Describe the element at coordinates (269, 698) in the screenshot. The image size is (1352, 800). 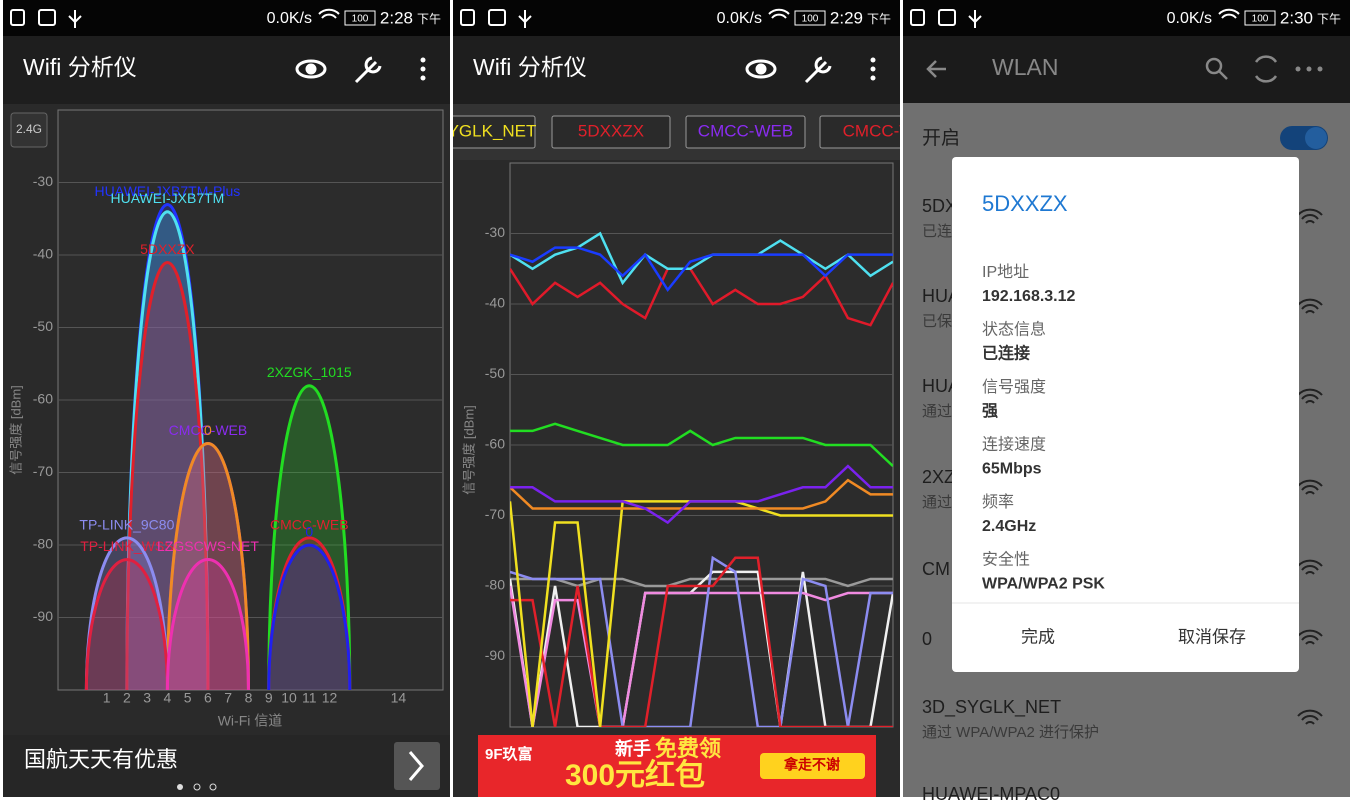
I see `x-tick-label: 9` at that location.